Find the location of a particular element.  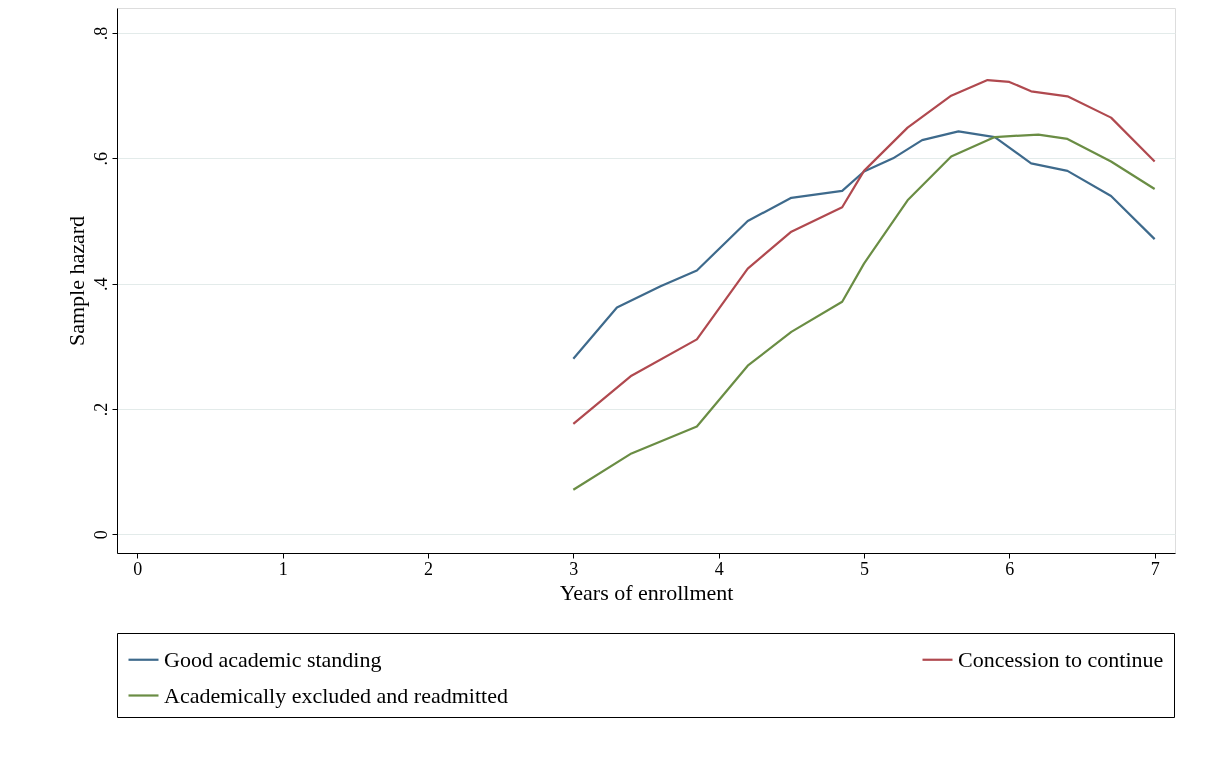

x-tick-label: 5 is located at coordinates (864, 568).